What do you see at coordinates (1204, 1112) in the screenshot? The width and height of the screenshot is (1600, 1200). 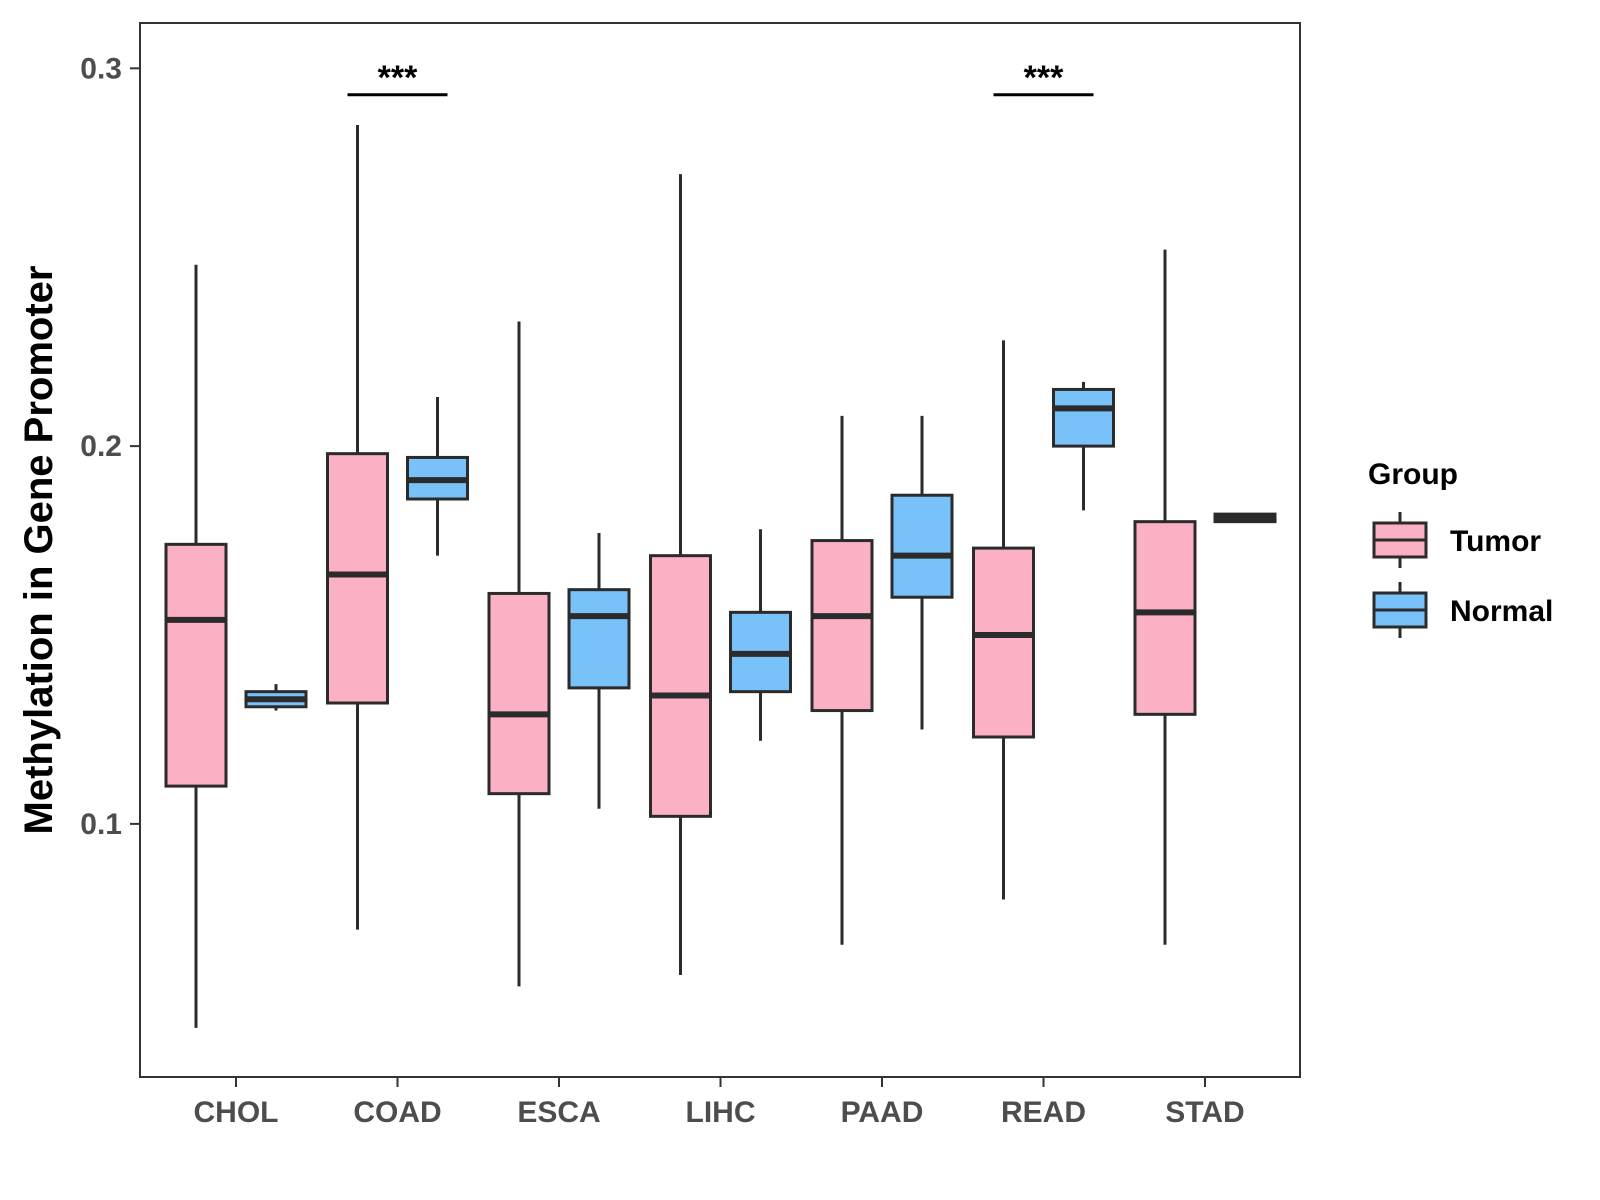 I see `x-tick-label-stad: STAD` at bounding box center [1204, 1112].